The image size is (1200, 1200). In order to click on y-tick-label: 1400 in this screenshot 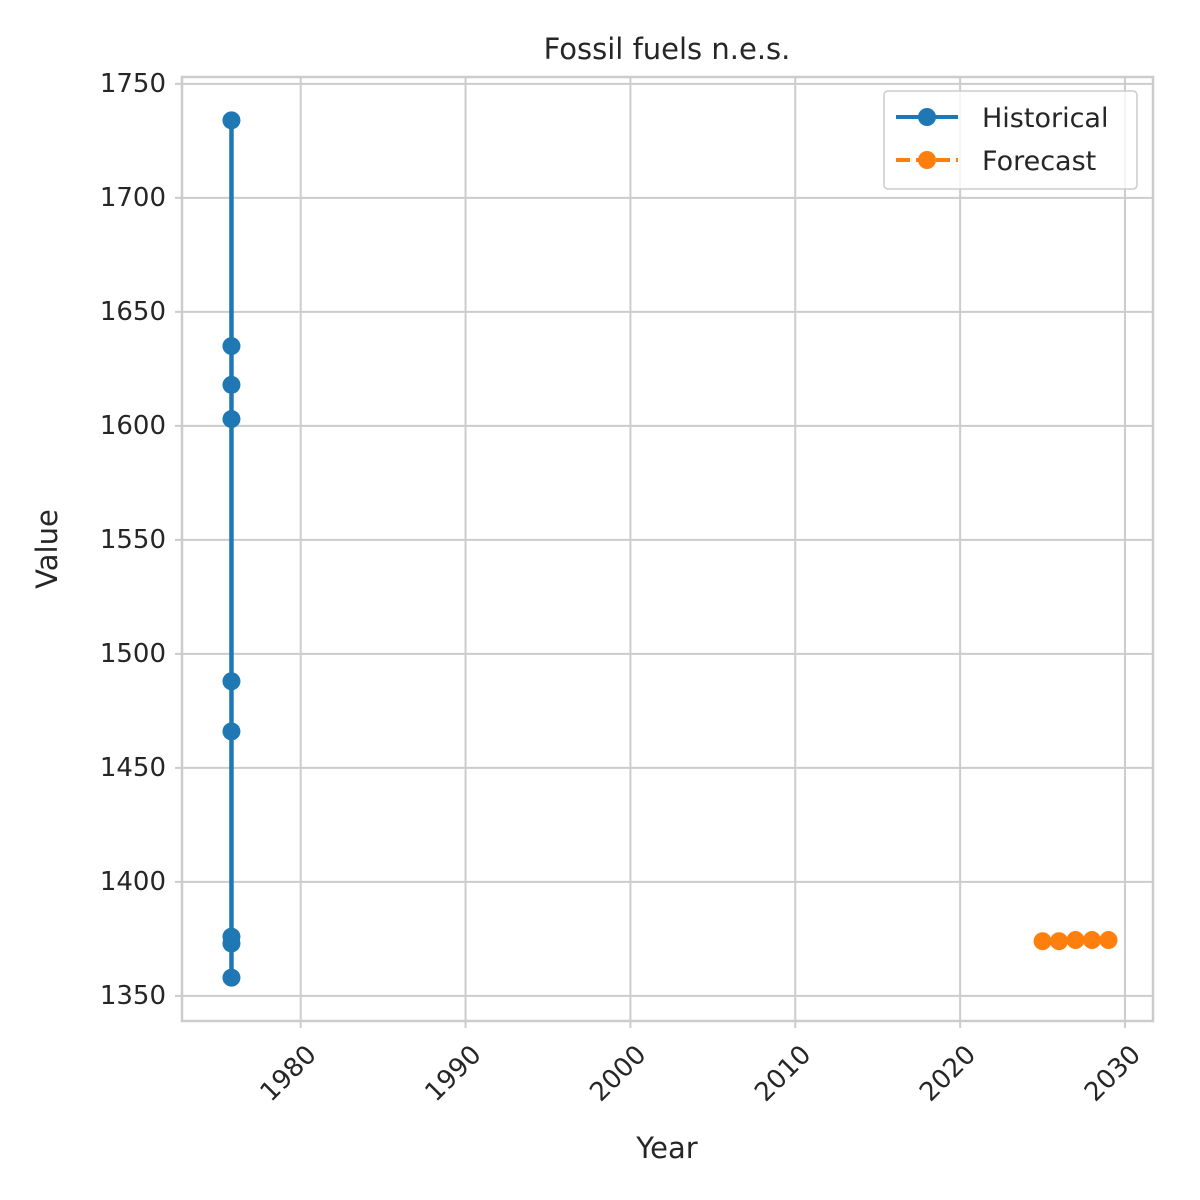, I will do `click(133, 882)`.